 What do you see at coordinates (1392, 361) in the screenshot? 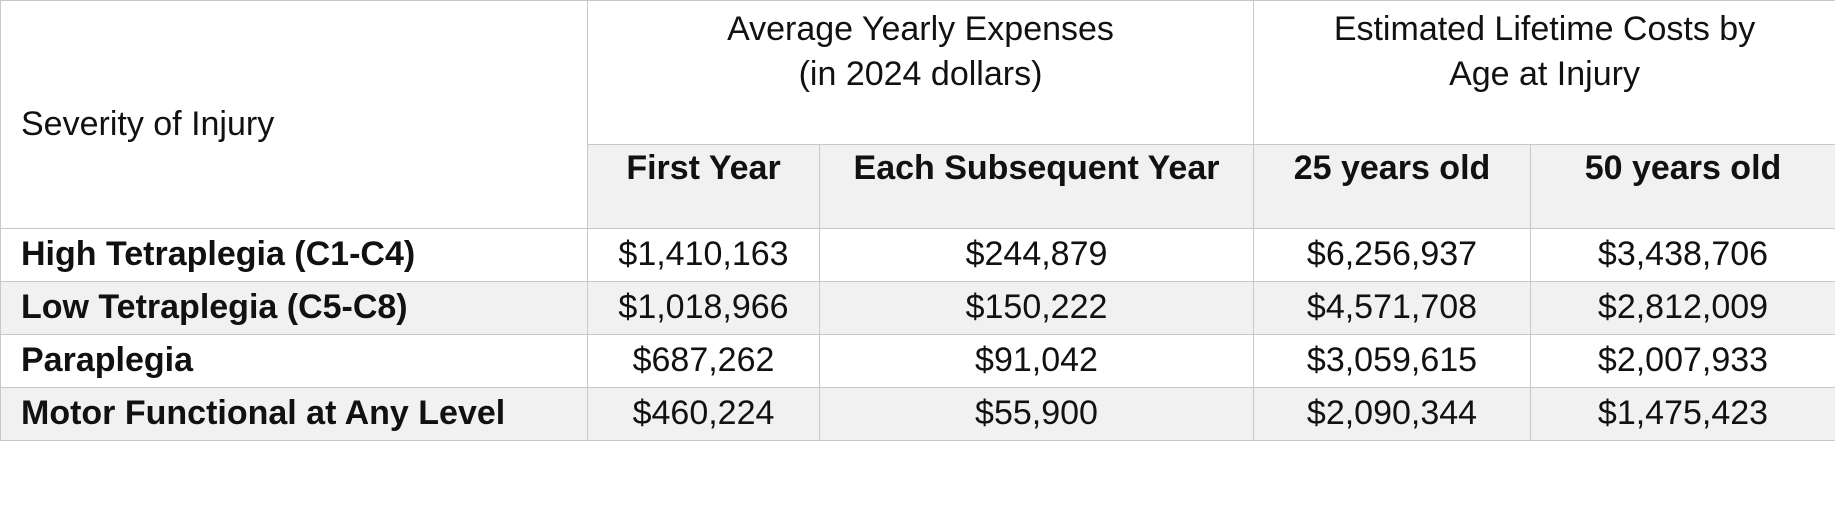
I see `cell-age-25: $3,059,615` at bounding box center [1392, 361].